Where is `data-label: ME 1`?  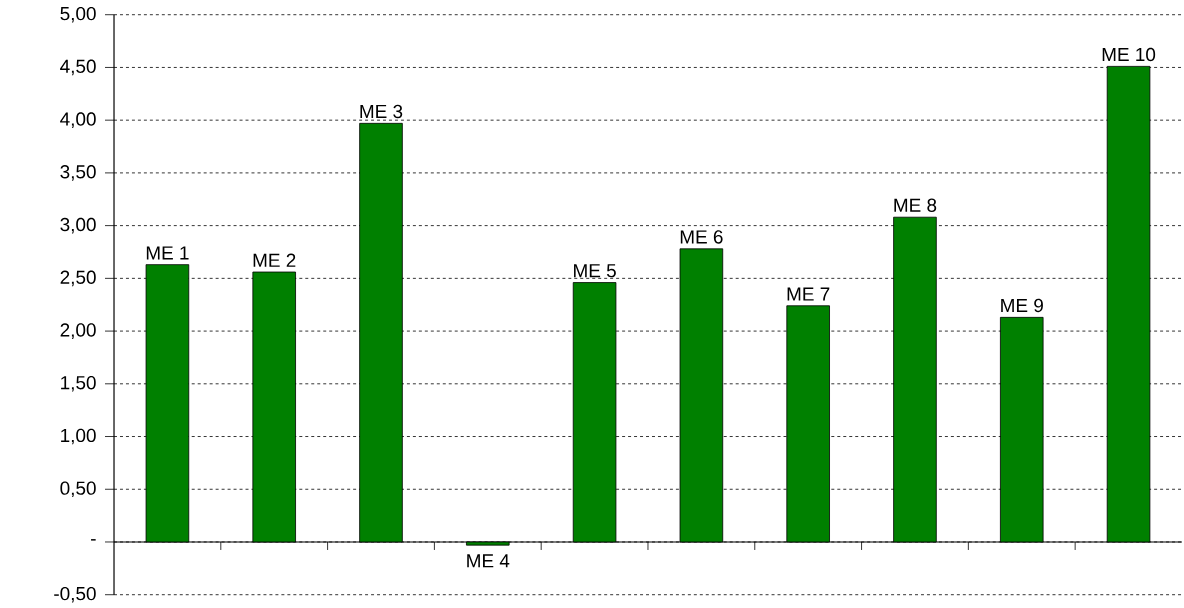
data-label: ME 1 is located at coordinates (167, 253).